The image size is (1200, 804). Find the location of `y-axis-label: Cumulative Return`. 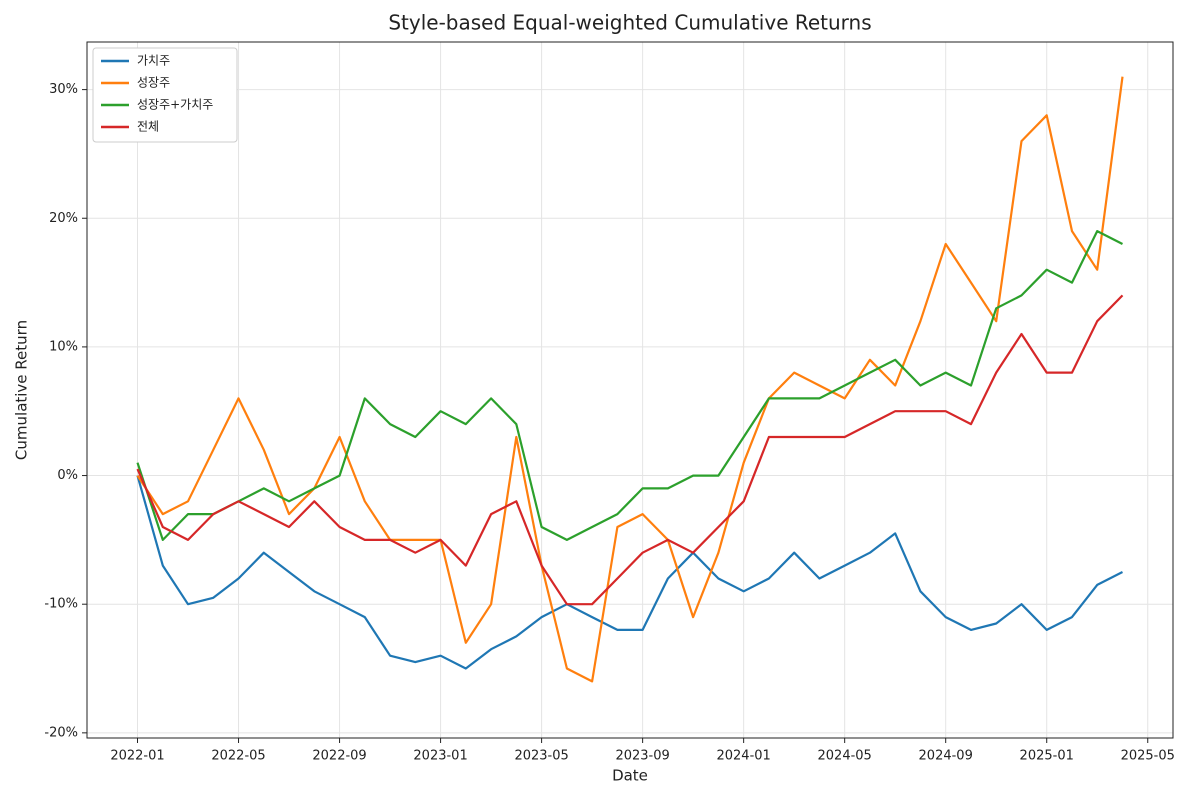

y-axis-label: Cumulative Return is located at coordinates (22, 390).